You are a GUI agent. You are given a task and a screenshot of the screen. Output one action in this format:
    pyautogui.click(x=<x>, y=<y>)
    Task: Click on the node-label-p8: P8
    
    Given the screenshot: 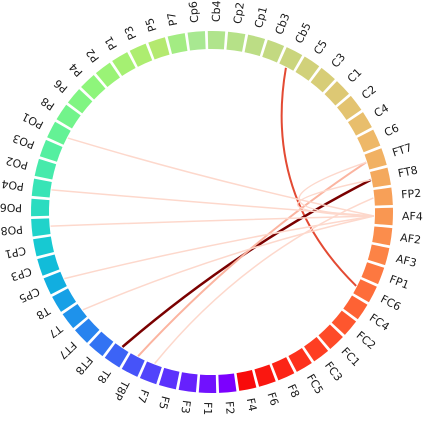 What is the action you would take?
    pyautogui.click(x=47, y=103)
    